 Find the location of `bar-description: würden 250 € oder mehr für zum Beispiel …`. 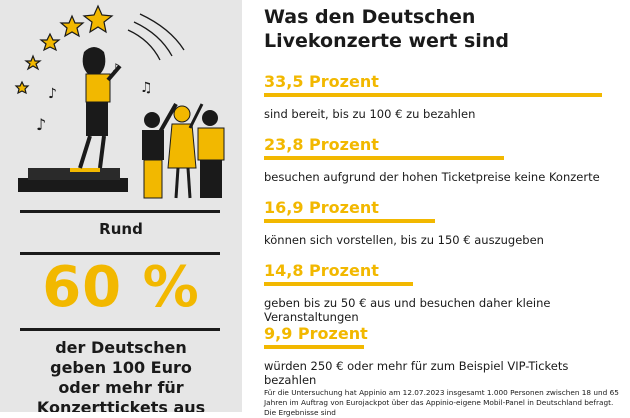

bar-description: würden 250 € oder mehr für zum Beispiel … is located at coordinates (416, 373).